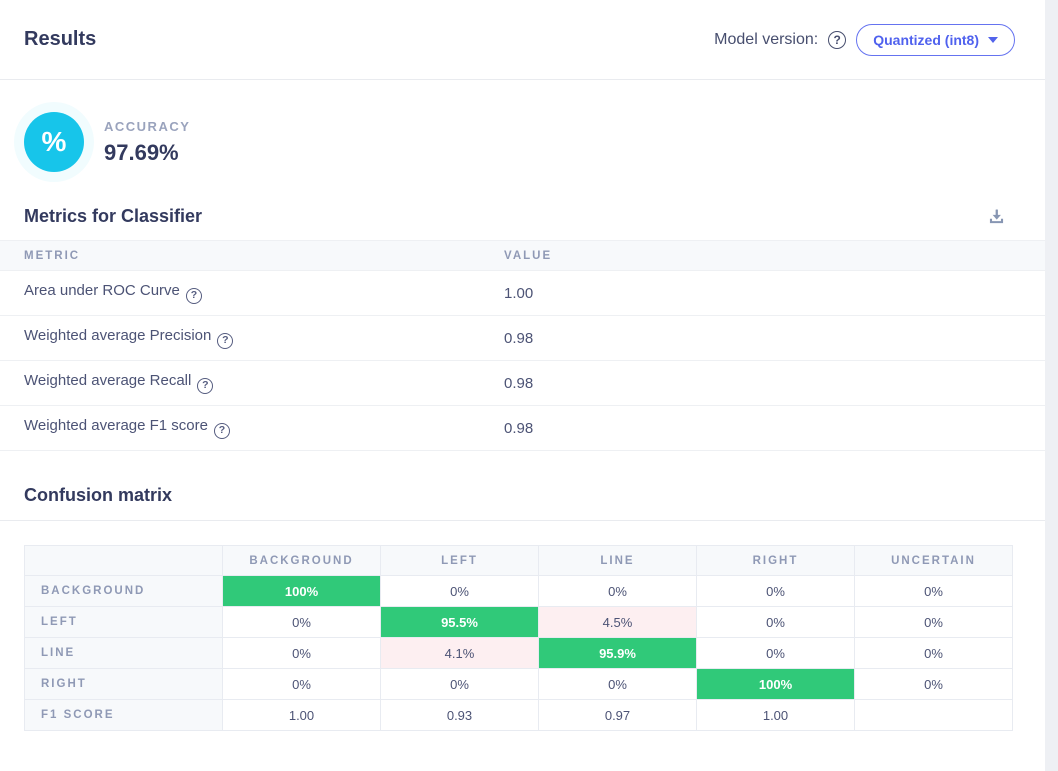 The height and width of the screenshot is (771, 1058). What do you see at coordinates (123, 591) in the screenshot?
I see `conf-row-label: BACKGROUND` at bounding box center [123, 591].